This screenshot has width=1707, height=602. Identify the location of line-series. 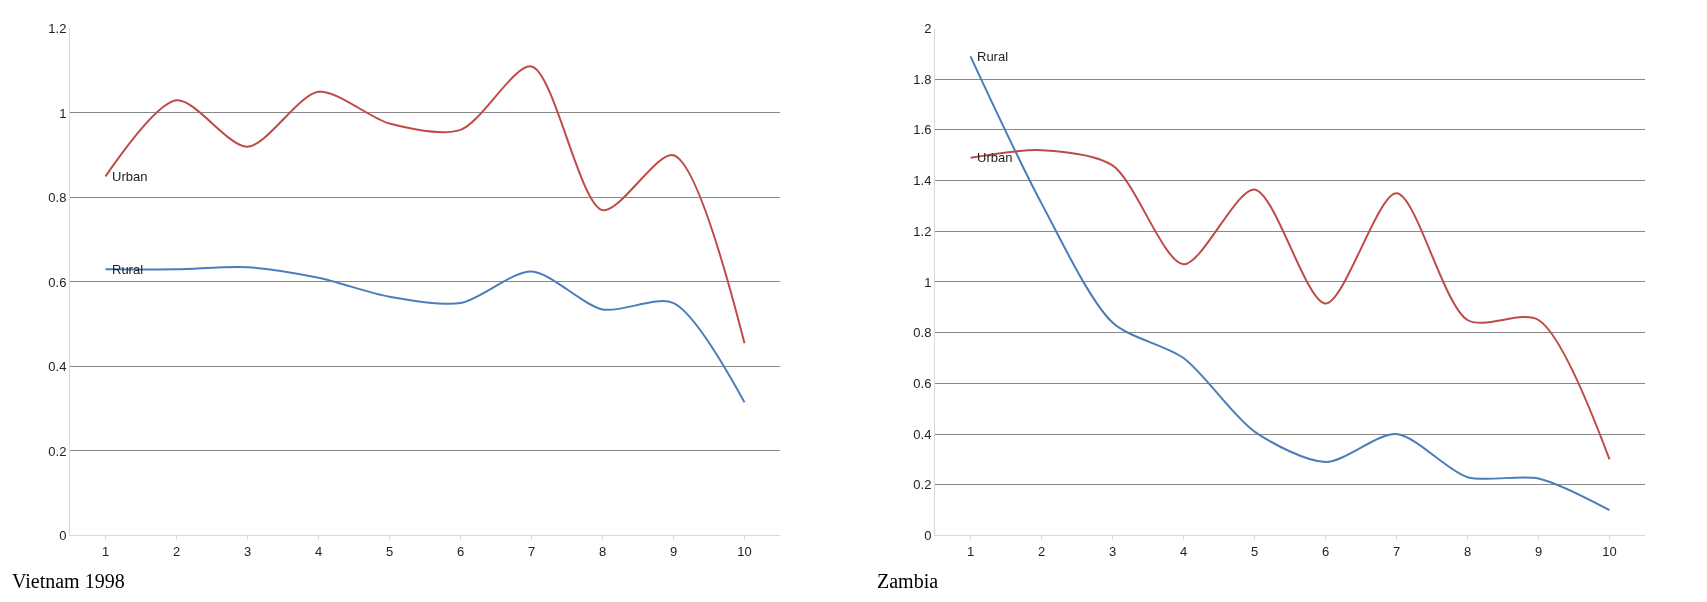
(425, 334).